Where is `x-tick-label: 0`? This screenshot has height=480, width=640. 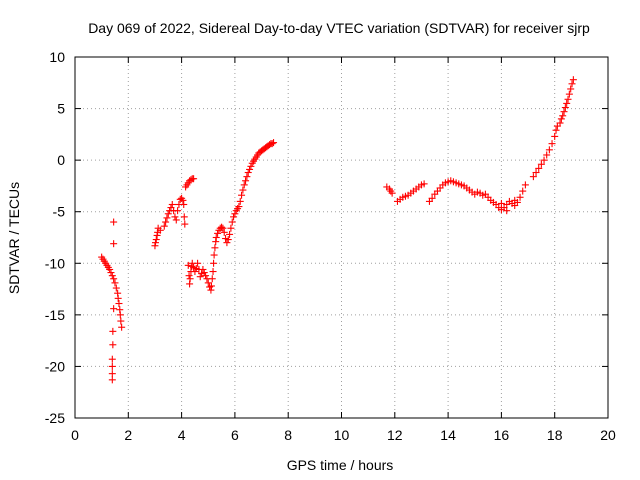
x-tick-label: 0 is located at coordinates (75, 435).